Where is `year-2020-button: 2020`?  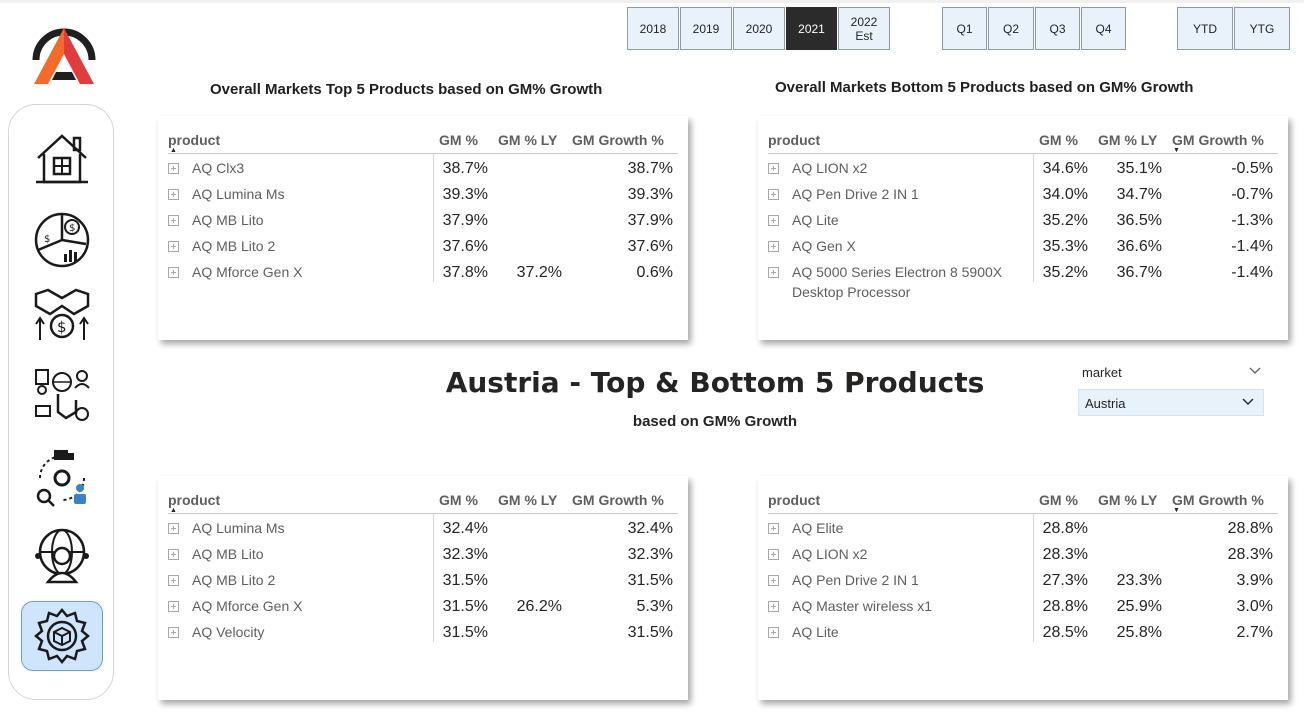 year-2020-button: 2020 is located at coordinates (759, 28).